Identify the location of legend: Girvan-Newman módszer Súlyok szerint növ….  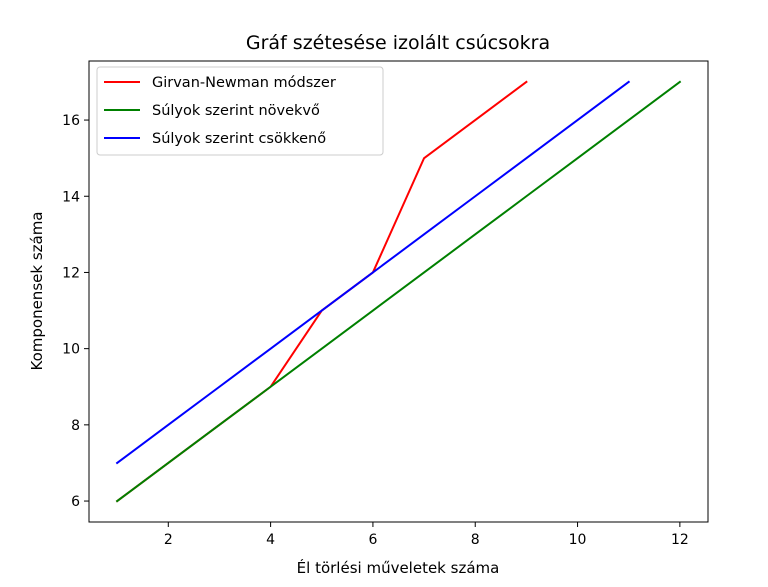
(240, 111).